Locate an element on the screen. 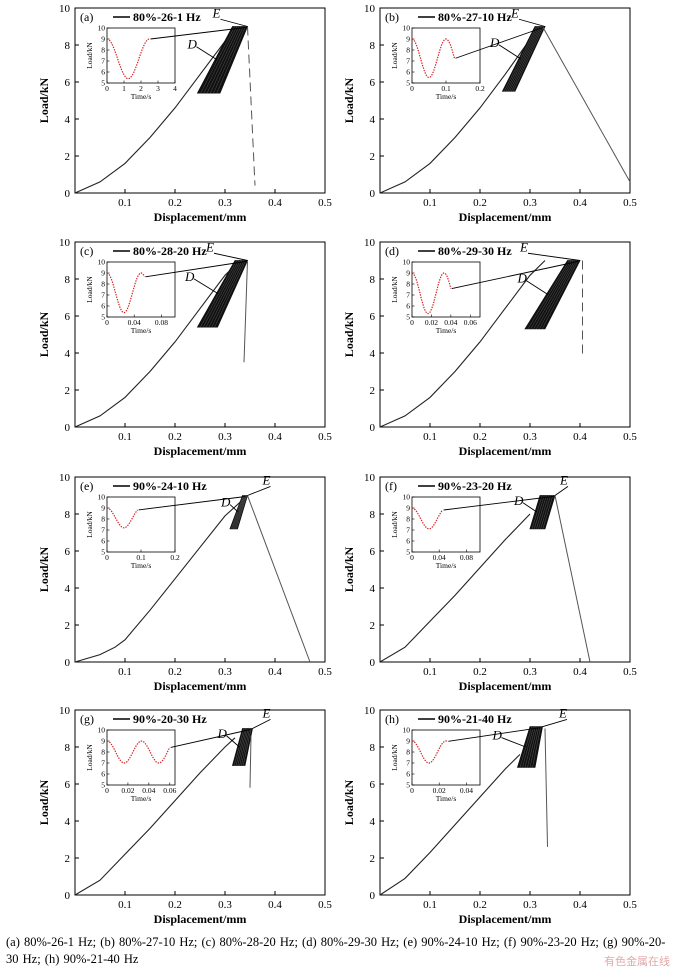  panel-label: (g) is located at coordinates (87, 719).